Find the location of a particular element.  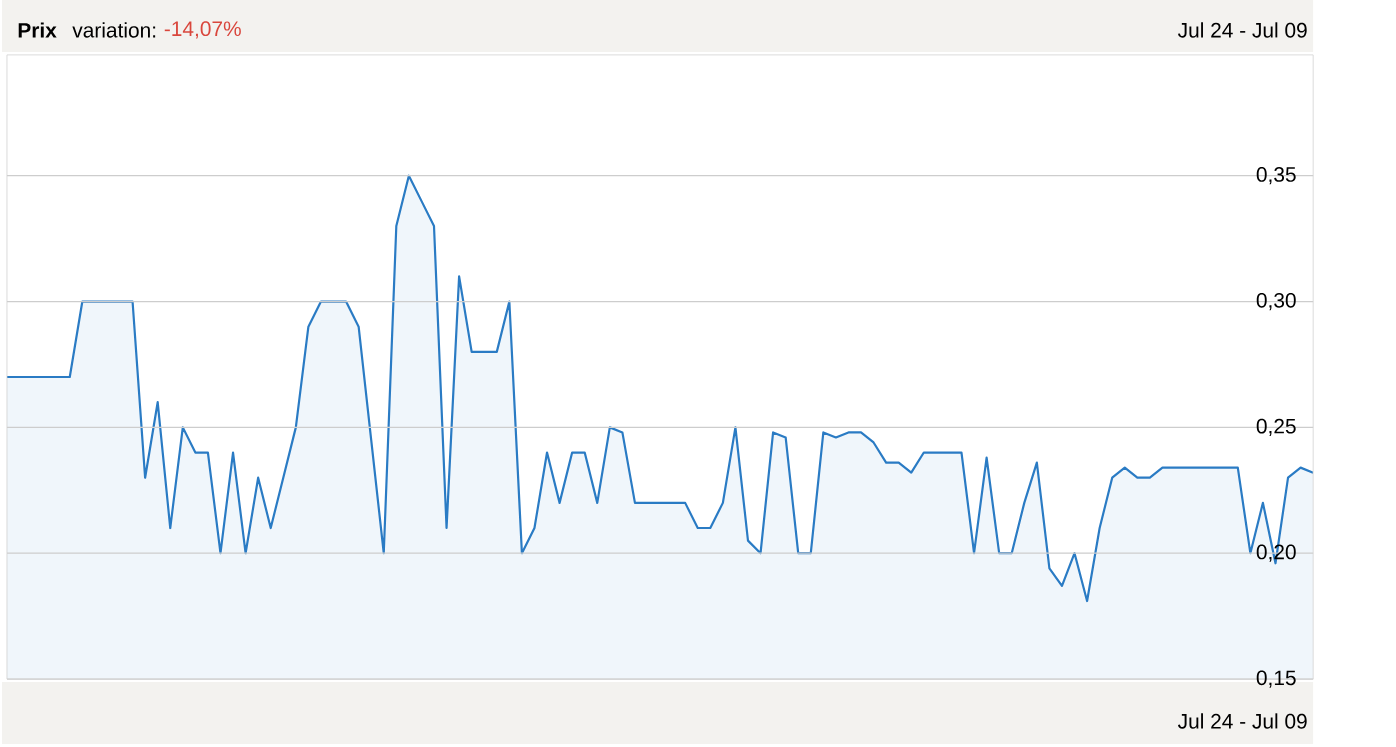

chart-title: Prix is located at coordinates (37, 30).